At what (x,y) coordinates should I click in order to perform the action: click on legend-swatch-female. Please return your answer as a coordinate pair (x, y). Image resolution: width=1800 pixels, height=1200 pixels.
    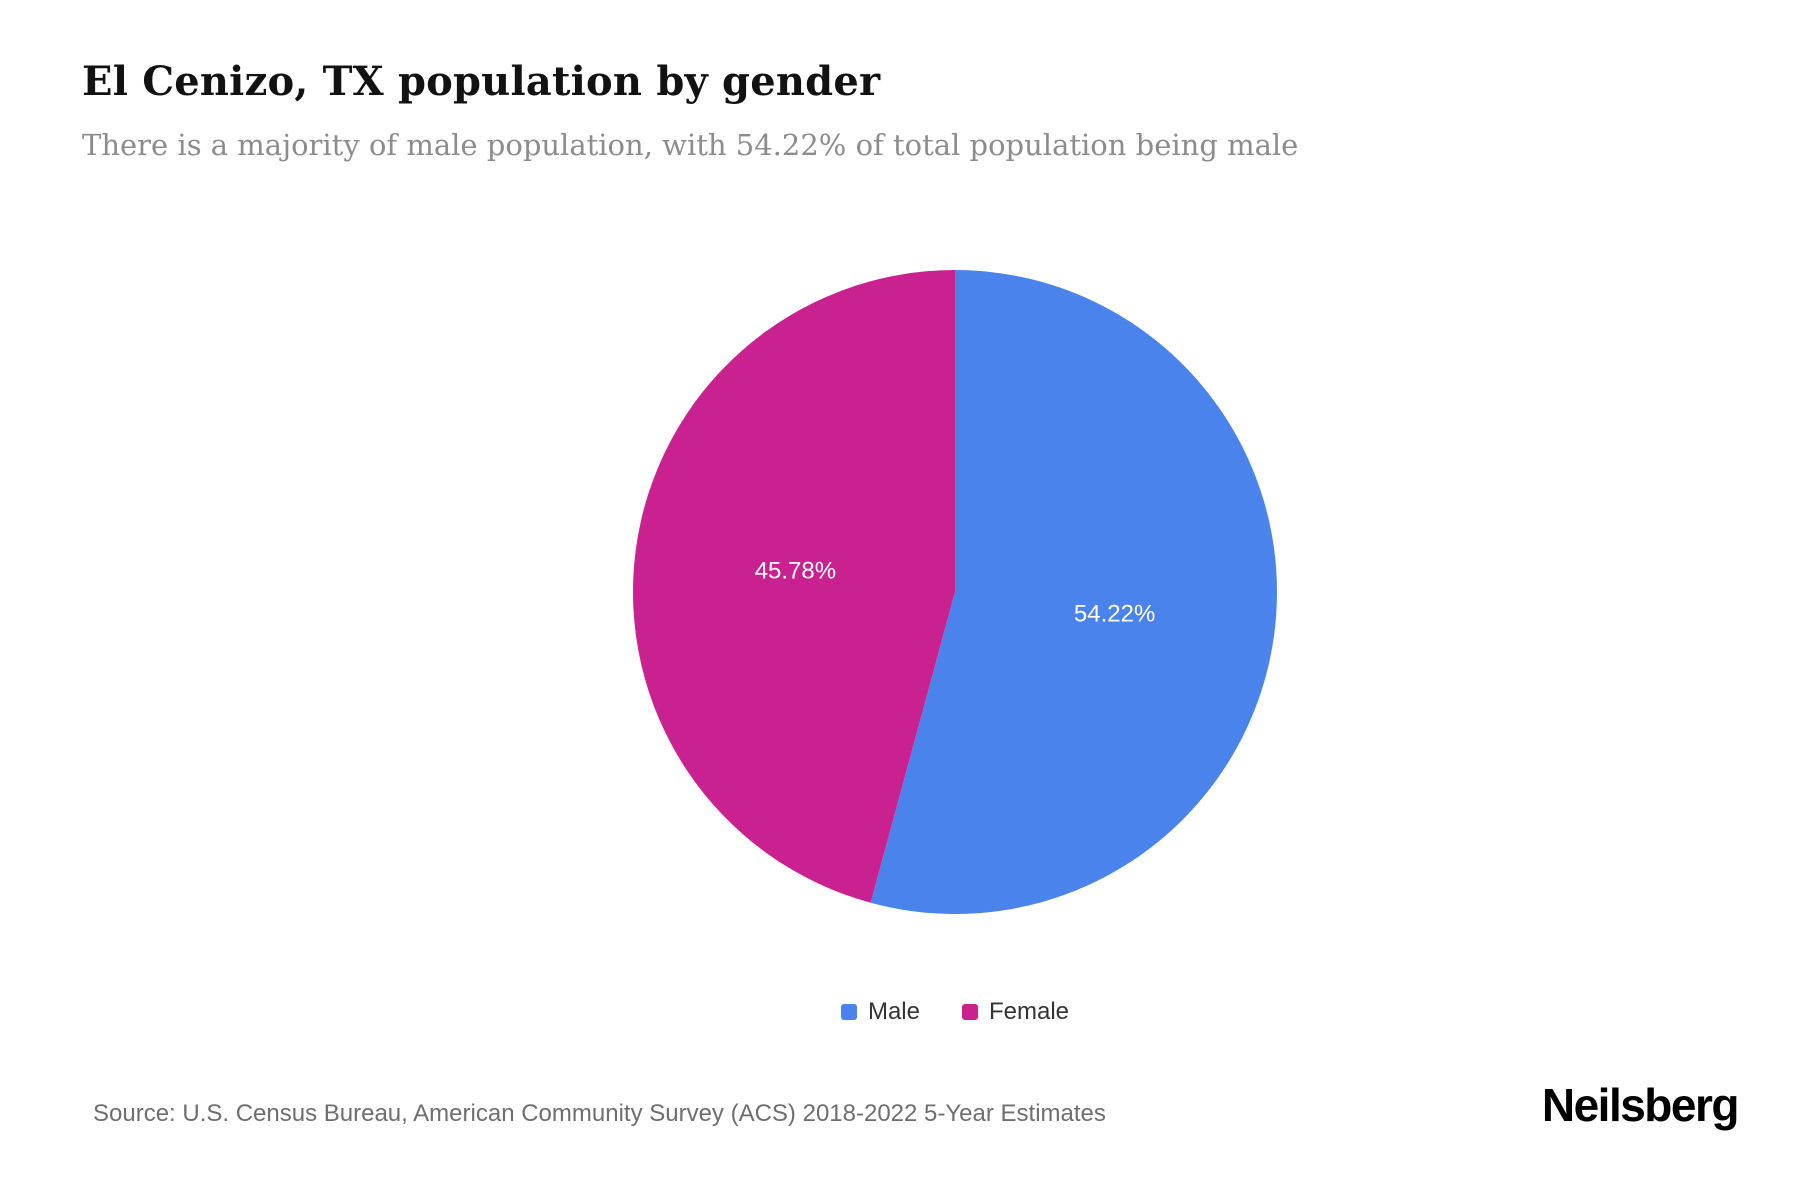
    Looking at the image, I should click on (970, 1012).